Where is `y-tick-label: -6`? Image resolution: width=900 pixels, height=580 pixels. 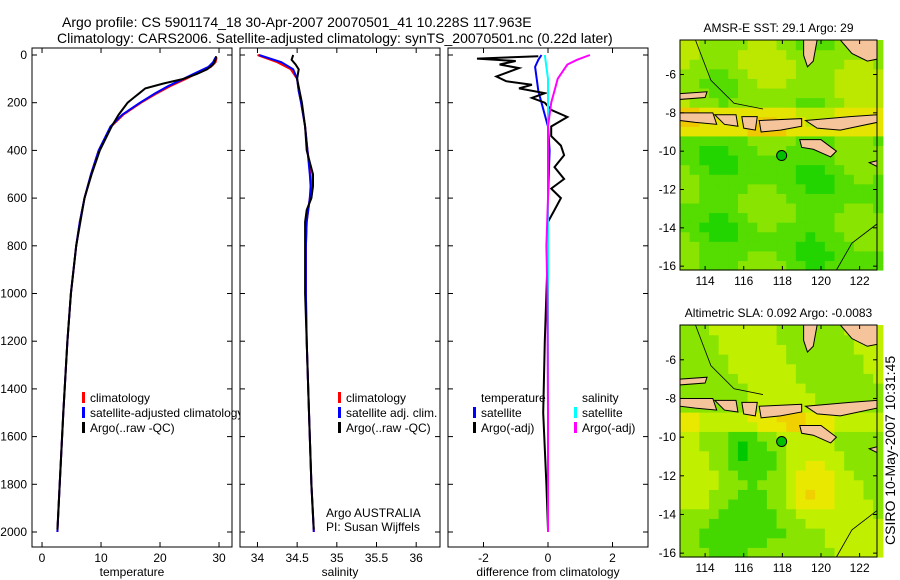 y-tick-label: -6 is located at coordinates (670, 75).